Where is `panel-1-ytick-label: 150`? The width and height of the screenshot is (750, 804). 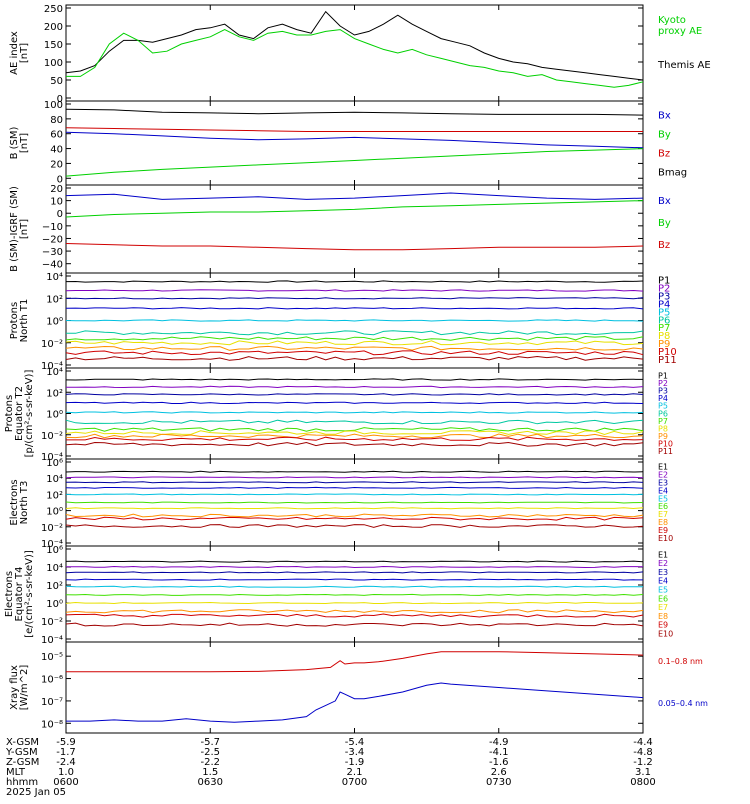
panel-1-ytick-label: 150 is located at coordinates (53, 45).